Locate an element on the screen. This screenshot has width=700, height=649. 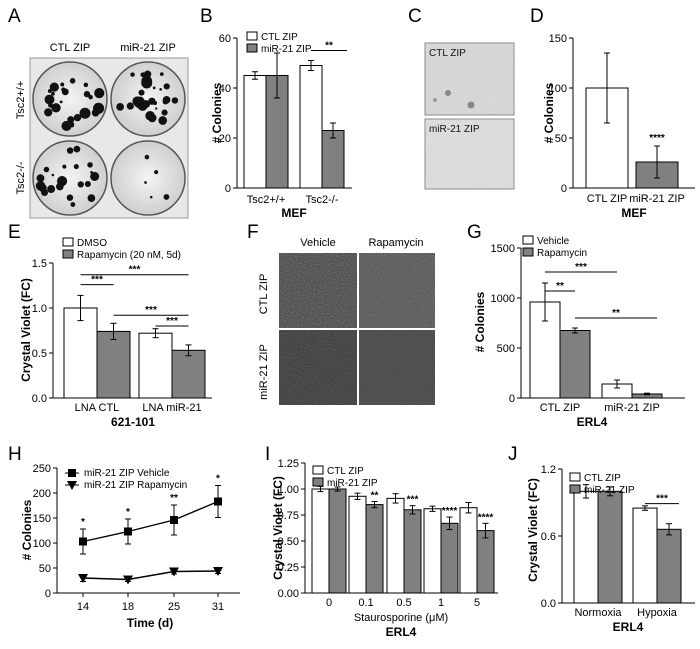
sig-g-1: ** is located at coordinates (560, 286).